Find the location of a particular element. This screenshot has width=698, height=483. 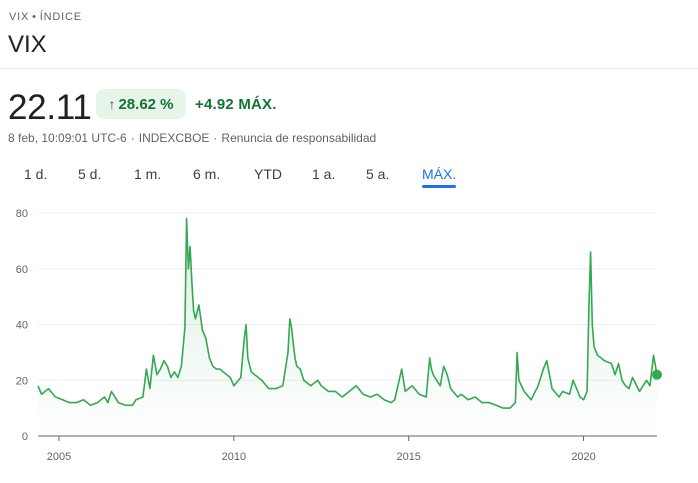

breadcrumb: VIX • ÍNDICE is located at coordinates (45, 17).